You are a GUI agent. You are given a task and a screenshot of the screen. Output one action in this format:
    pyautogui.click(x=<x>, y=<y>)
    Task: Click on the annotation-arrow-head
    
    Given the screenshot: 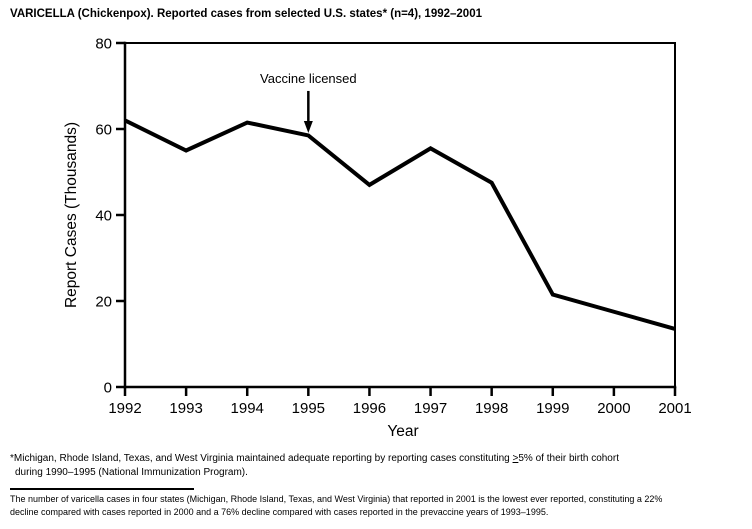 What is the action you would take?
    pyautogui.click(x=308, y=126)
    